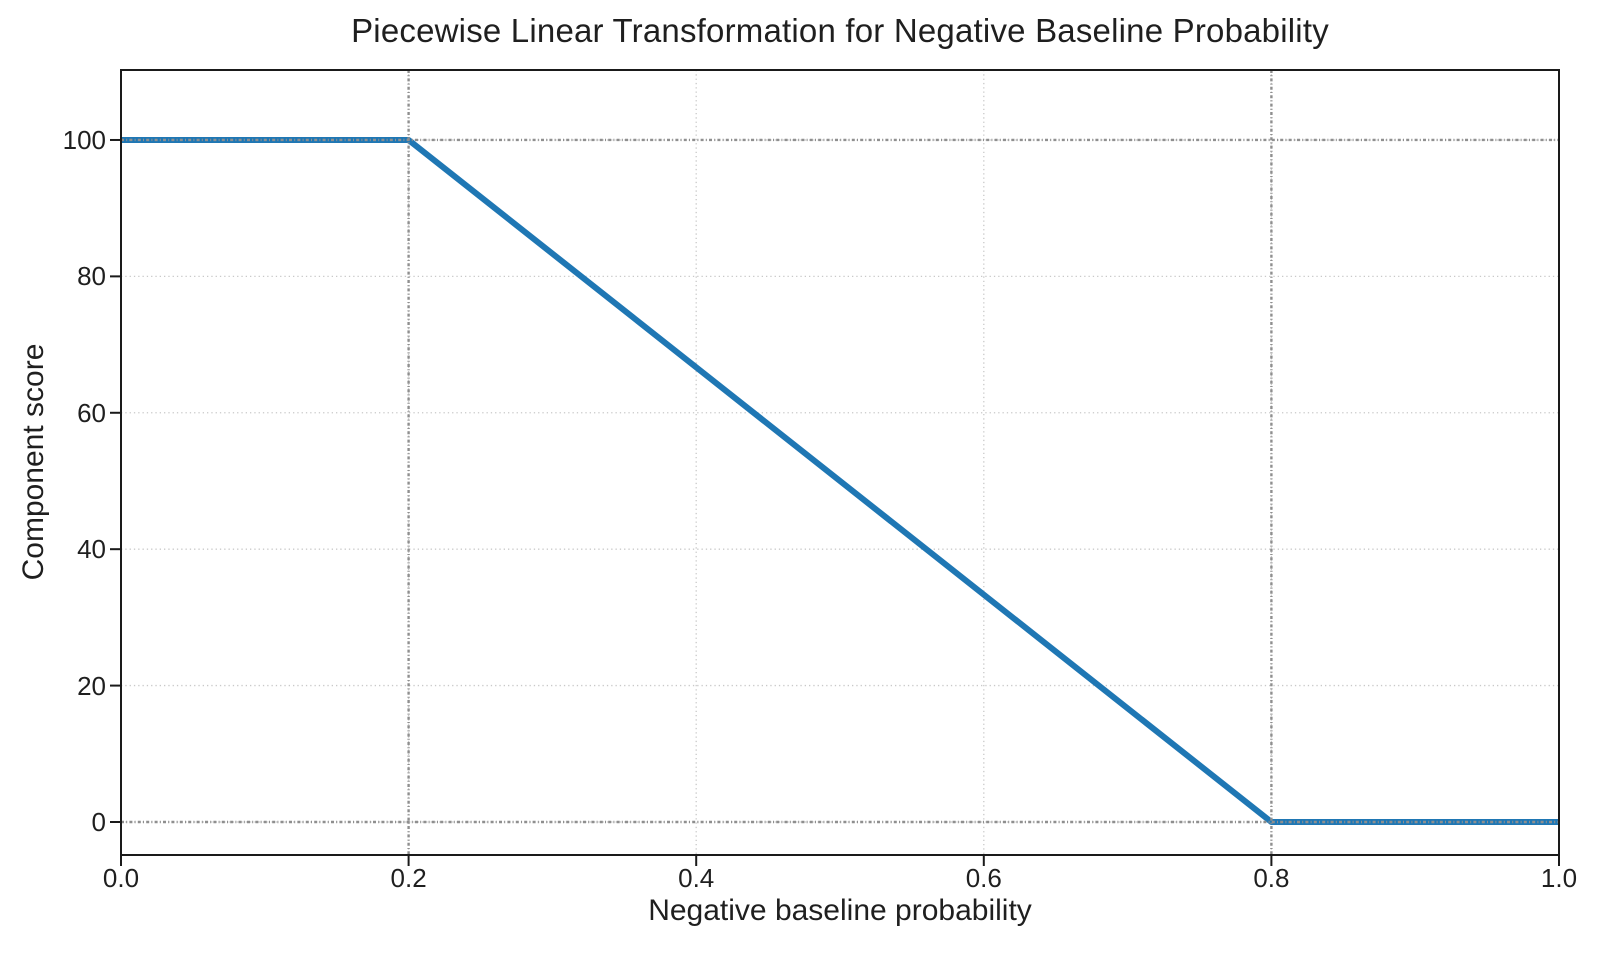 The width and height of the screenshot is (1600, 960). What do you see at coordinates (1559, 878) in the screenshot?
I see `x-tick-label: 1.0` at bounding box center [1559, 878].